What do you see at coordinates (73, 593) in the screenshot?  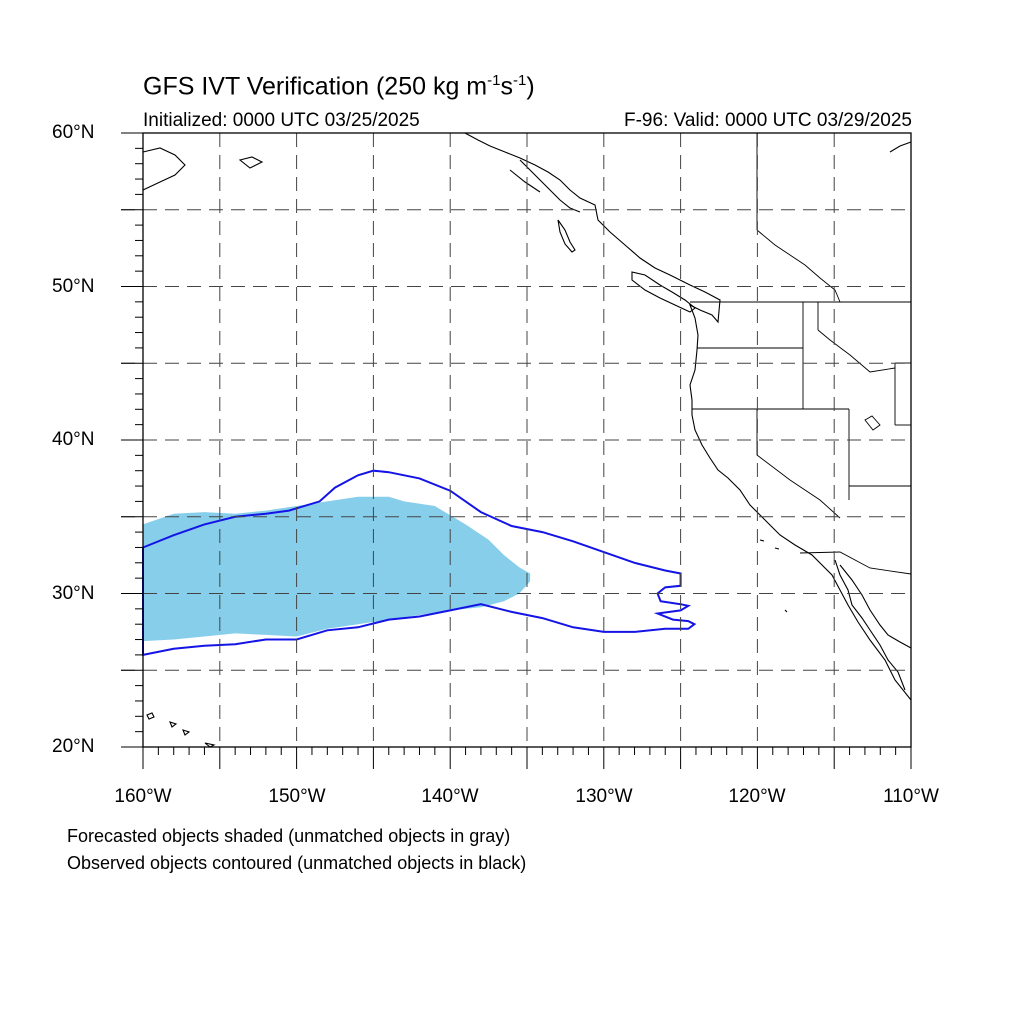 I see `lat-label-30n: 30°N` at bounding box center [73, 593].